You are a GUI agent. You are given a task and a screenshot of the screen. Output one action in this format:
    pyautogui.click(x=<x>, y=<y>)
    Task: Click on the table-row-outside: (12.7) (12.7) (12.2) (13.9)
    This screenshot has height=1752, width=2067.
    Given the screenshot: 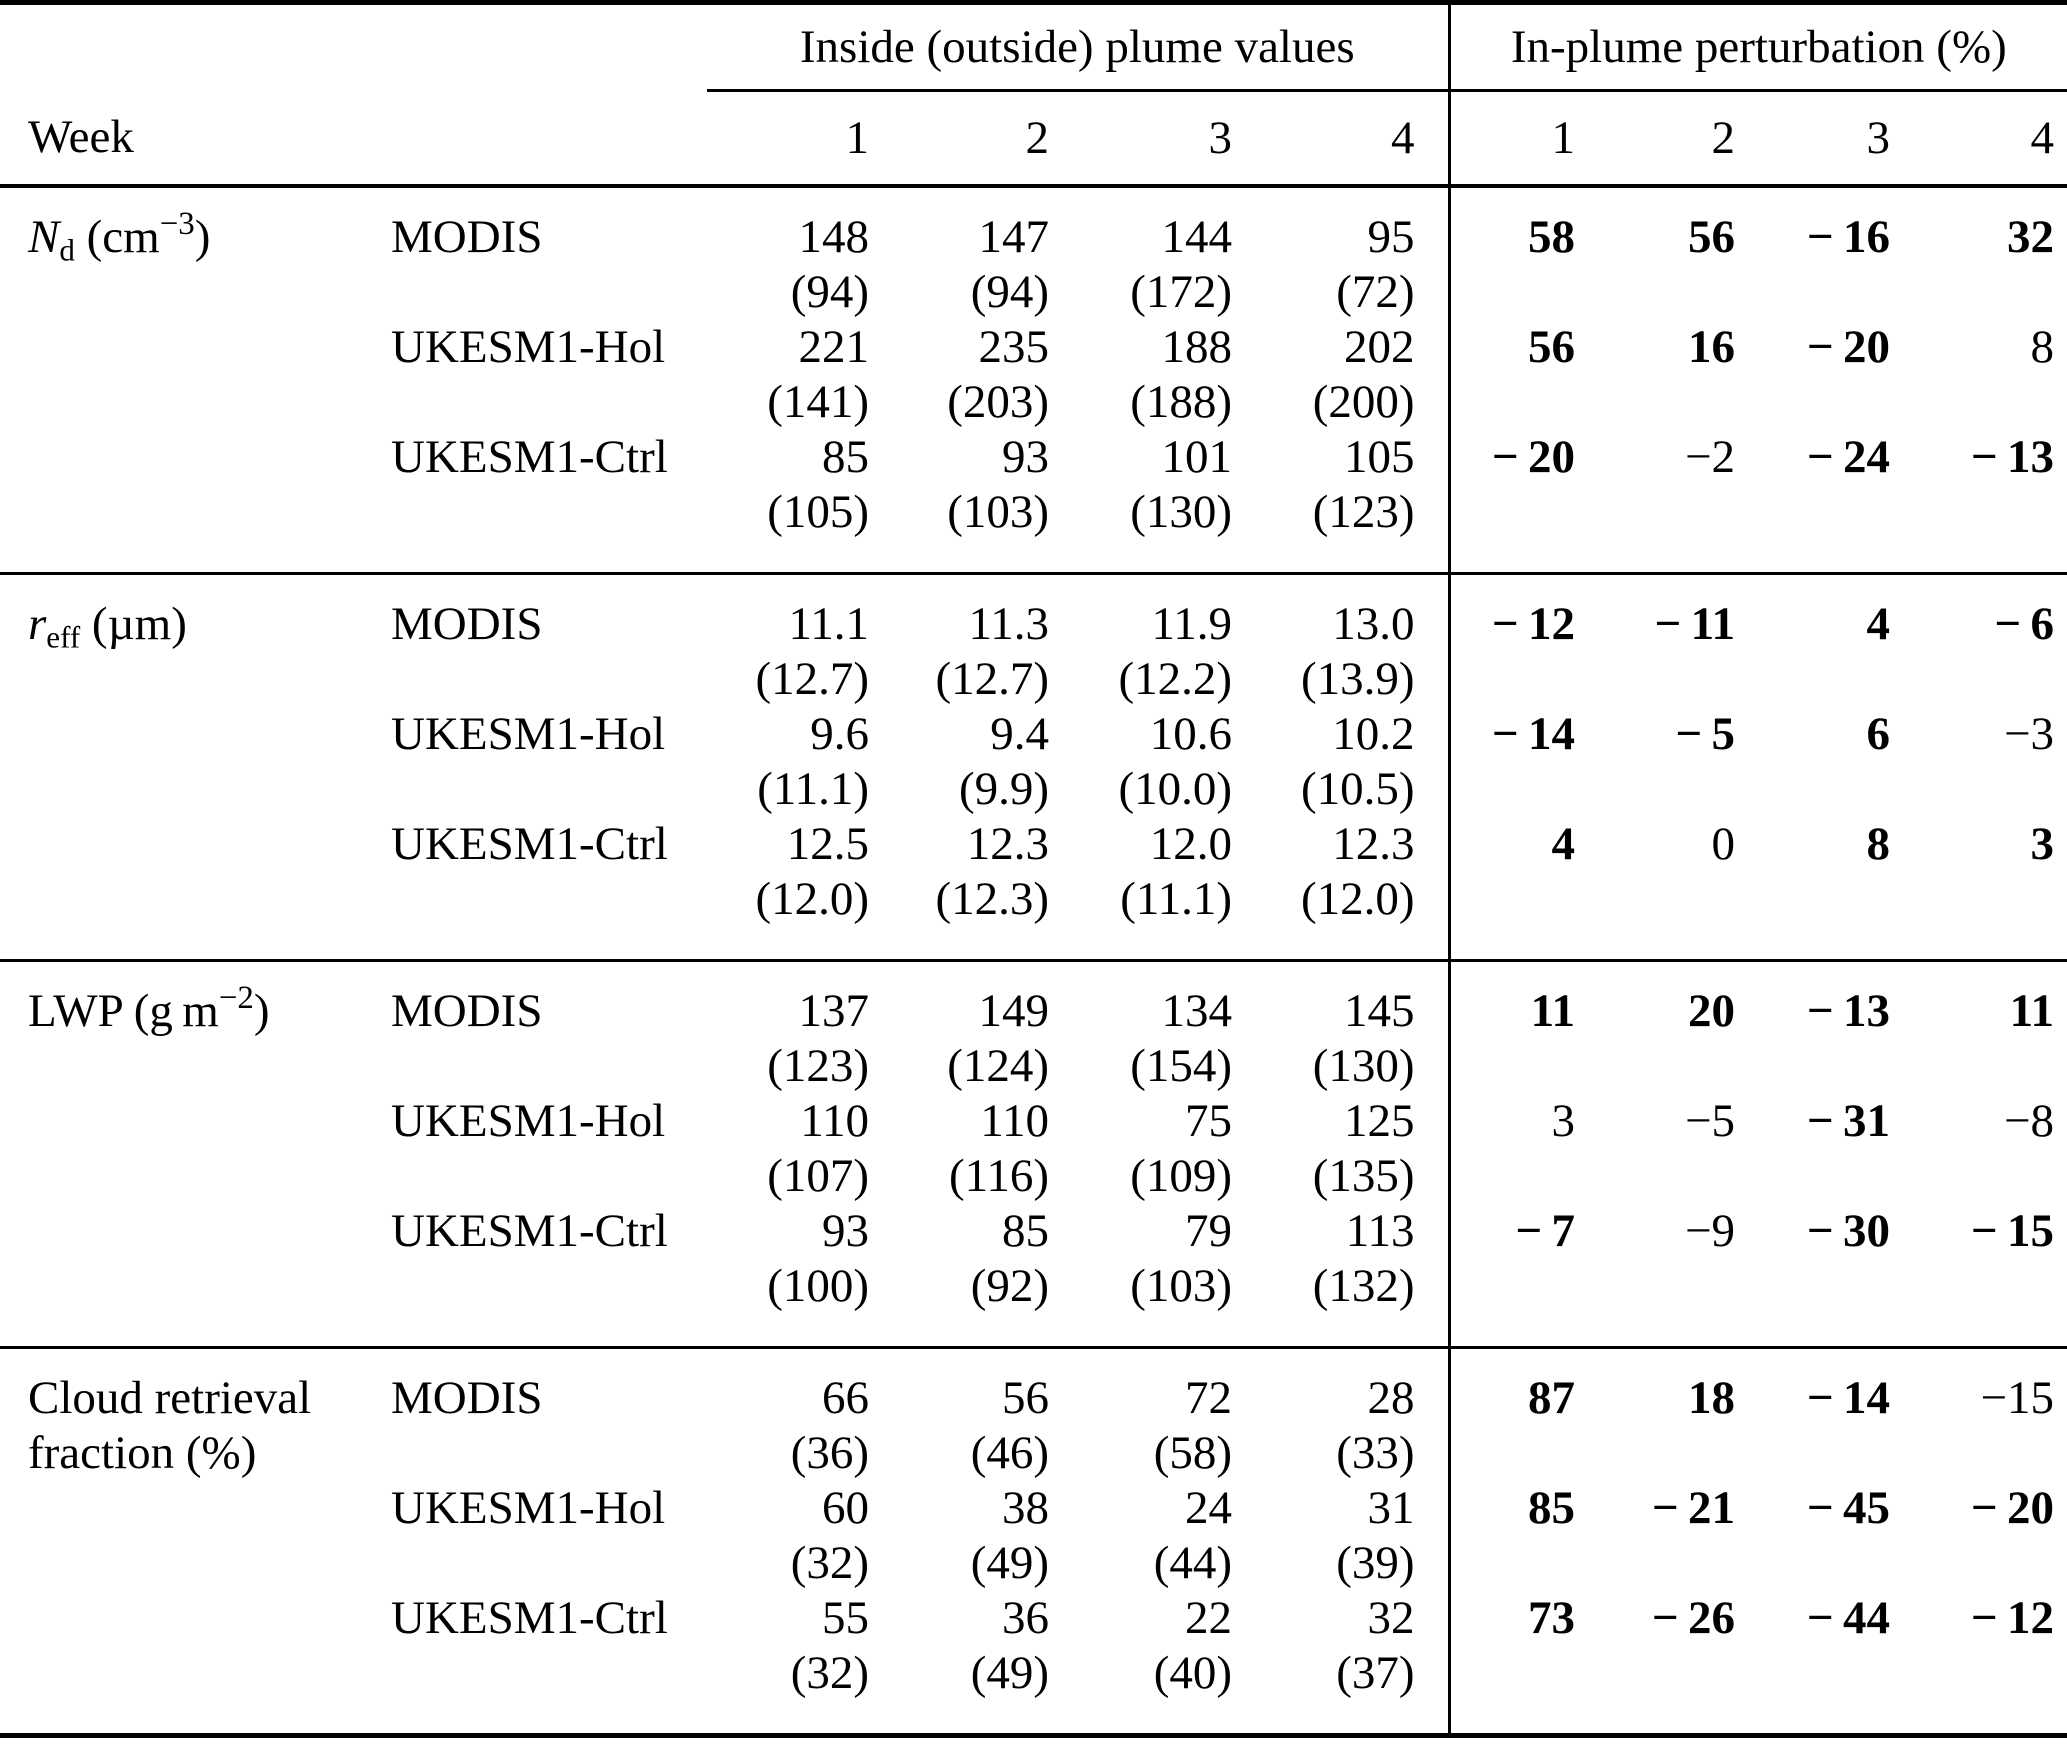 What is the action you would take?
    pyautogui.click(x=1033, y=679)
    